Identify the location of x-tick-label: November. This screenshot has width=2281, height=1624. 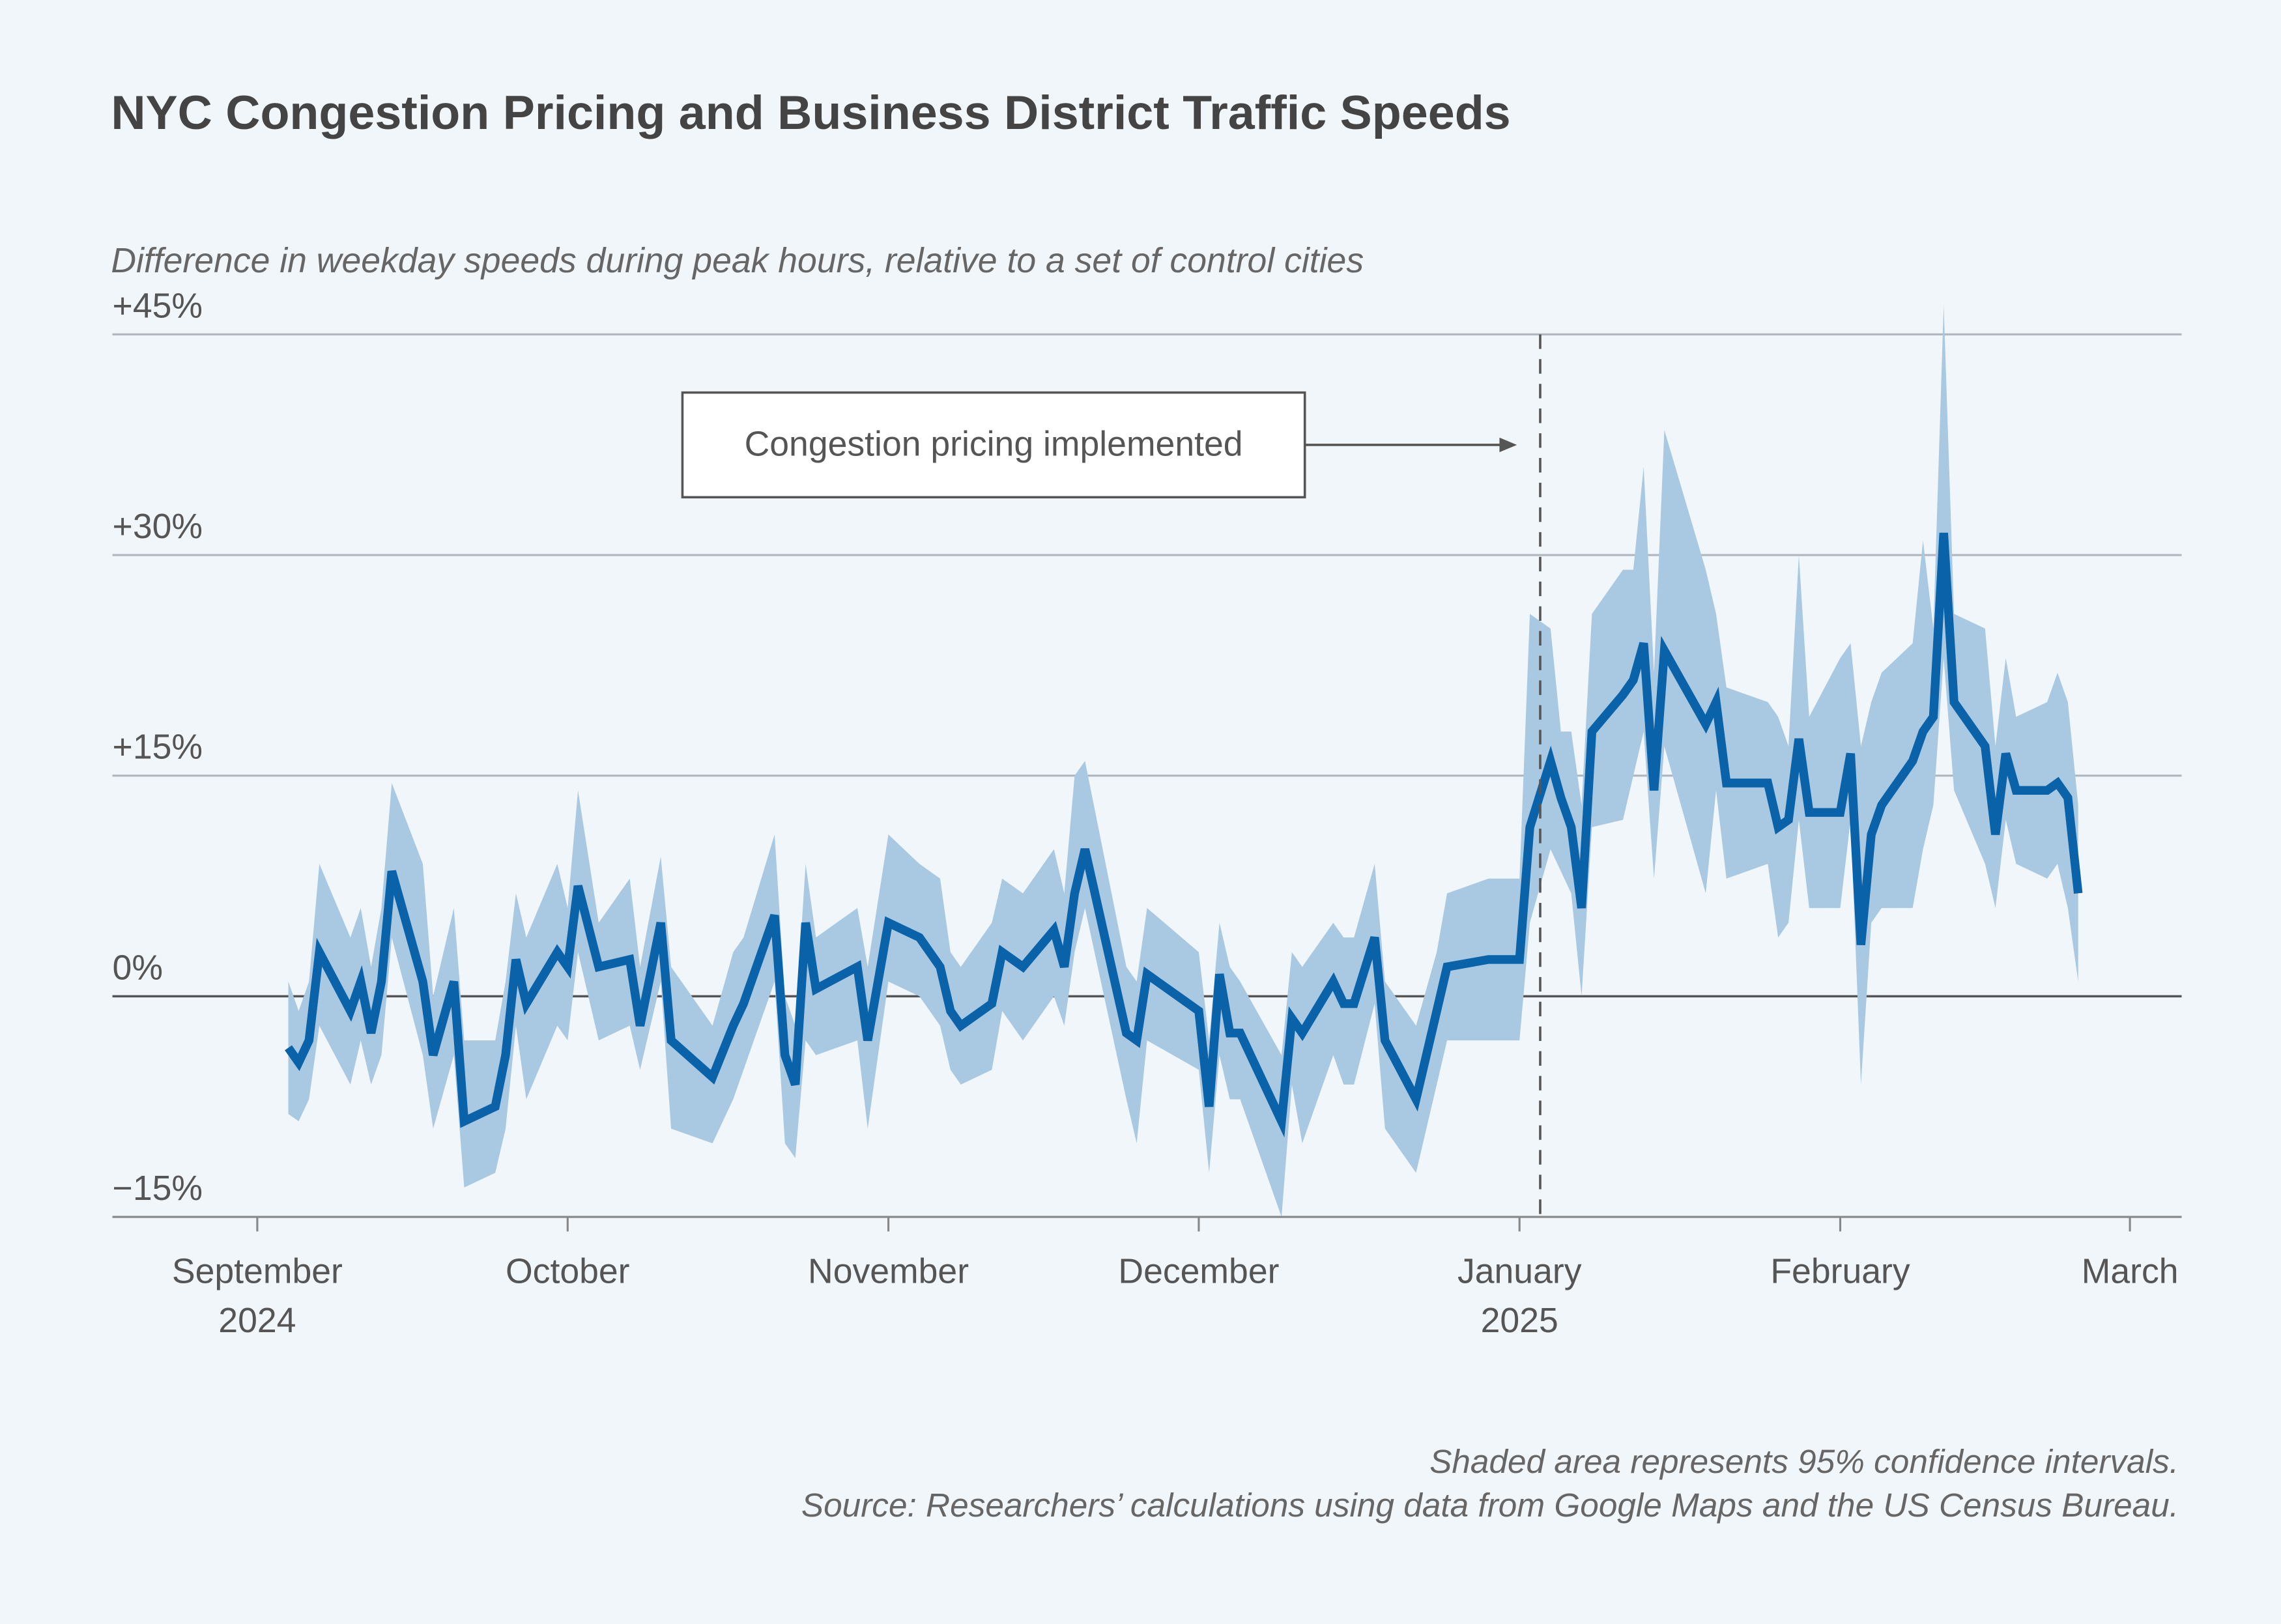
(888, 1271).